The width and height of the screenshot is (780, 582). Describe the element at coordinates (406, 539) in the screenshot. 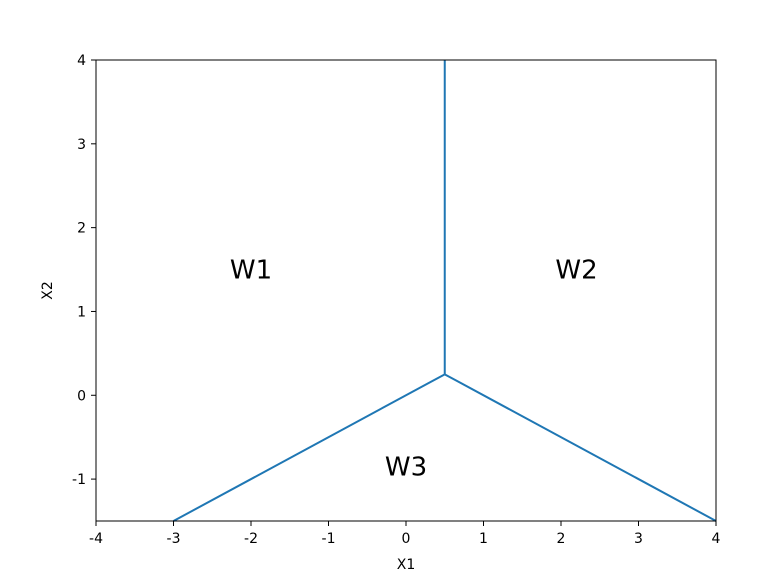

I see `x-tick-label: 0` at that location.